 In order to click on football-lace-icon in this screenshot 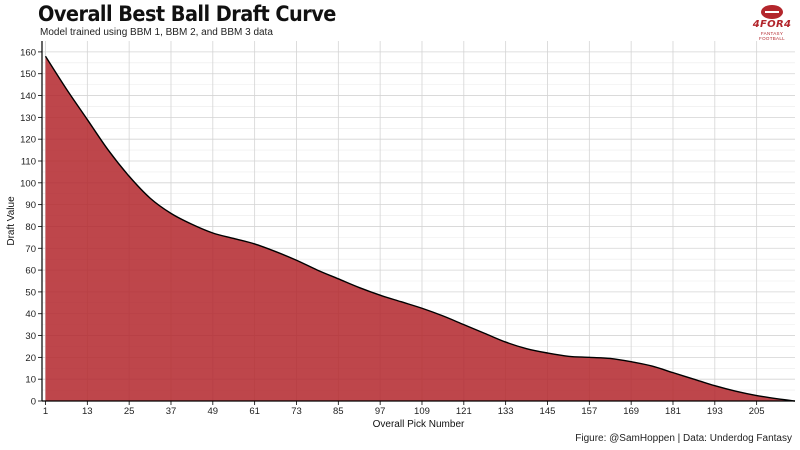, I will do `click(772, 12)`.